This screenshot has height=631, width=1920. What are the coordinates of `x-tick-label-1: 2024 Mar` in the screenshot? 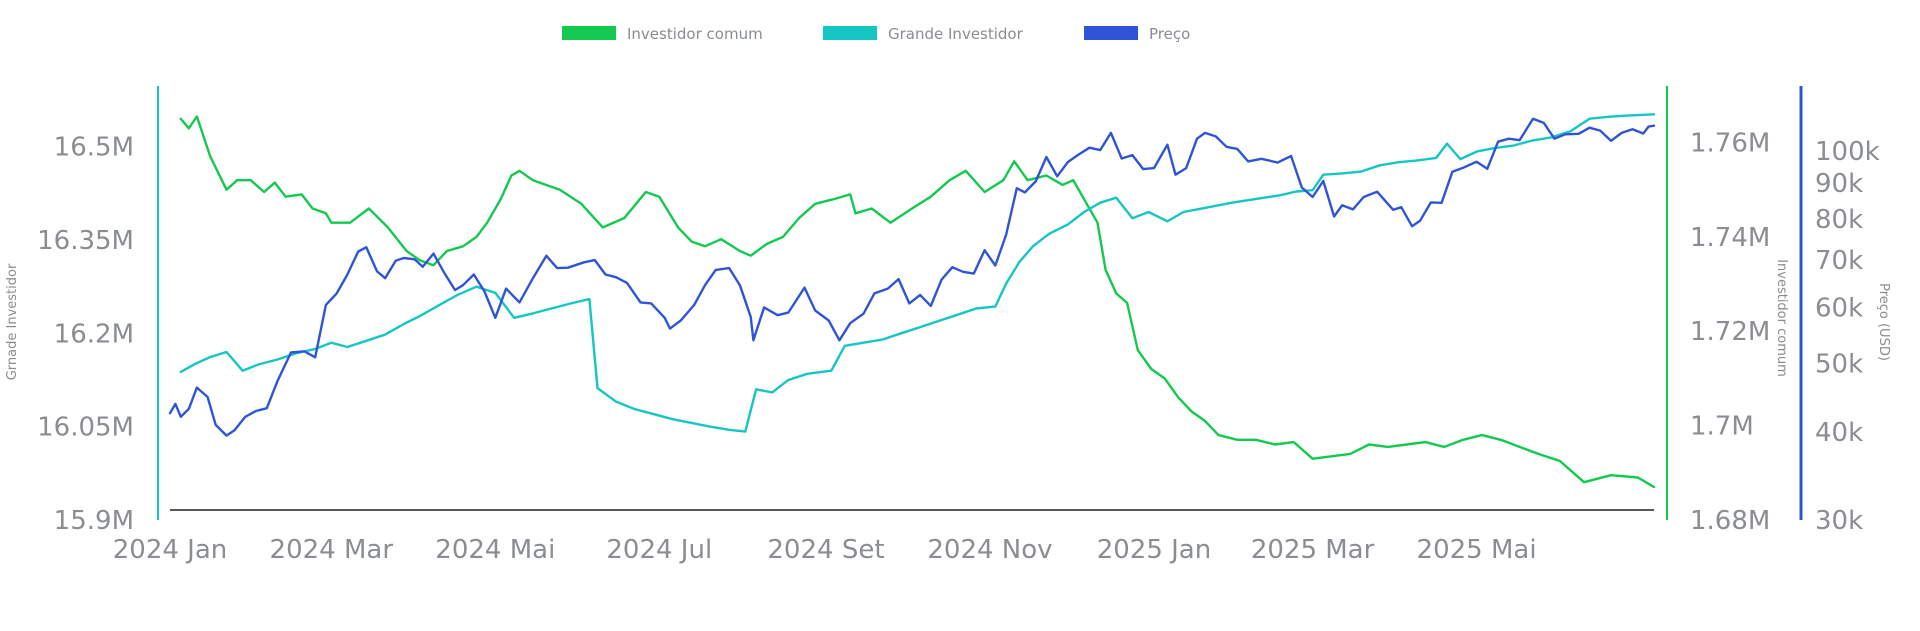 It's located at (332, 550).